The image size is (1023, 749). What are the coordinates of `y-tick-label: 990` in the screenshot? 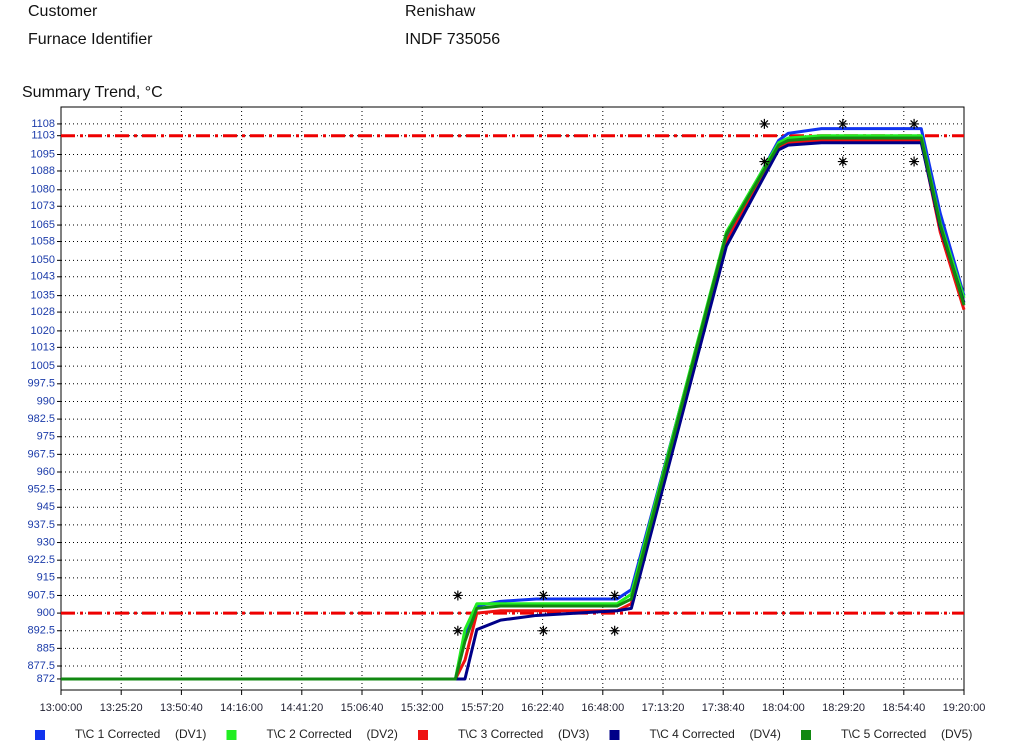 It's located at (46, 401).